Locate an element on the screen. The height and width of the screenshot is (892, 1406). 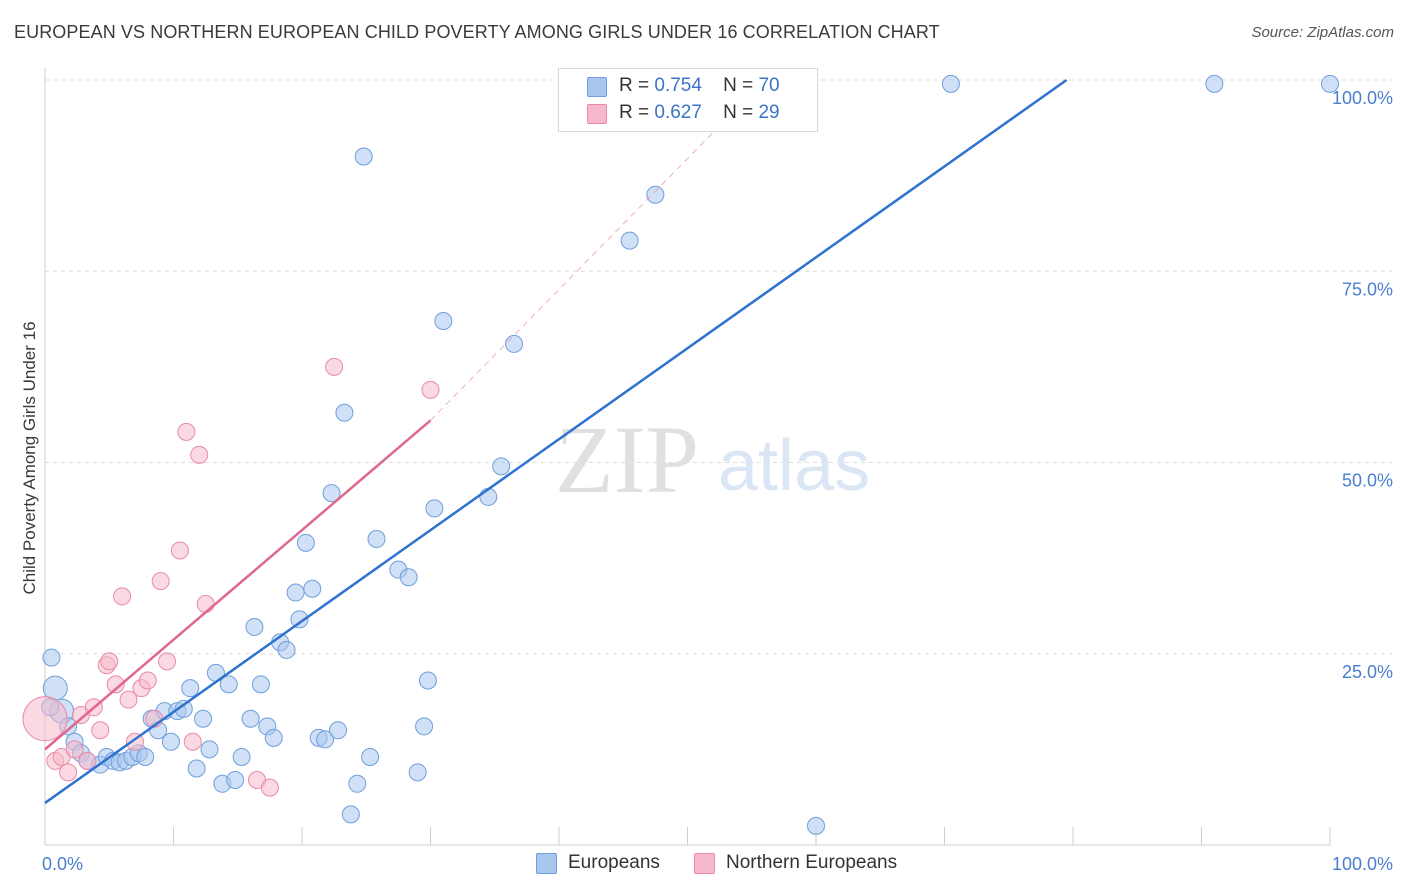
x-tick-label: 100.0% is located at coordinates (1362, 864).